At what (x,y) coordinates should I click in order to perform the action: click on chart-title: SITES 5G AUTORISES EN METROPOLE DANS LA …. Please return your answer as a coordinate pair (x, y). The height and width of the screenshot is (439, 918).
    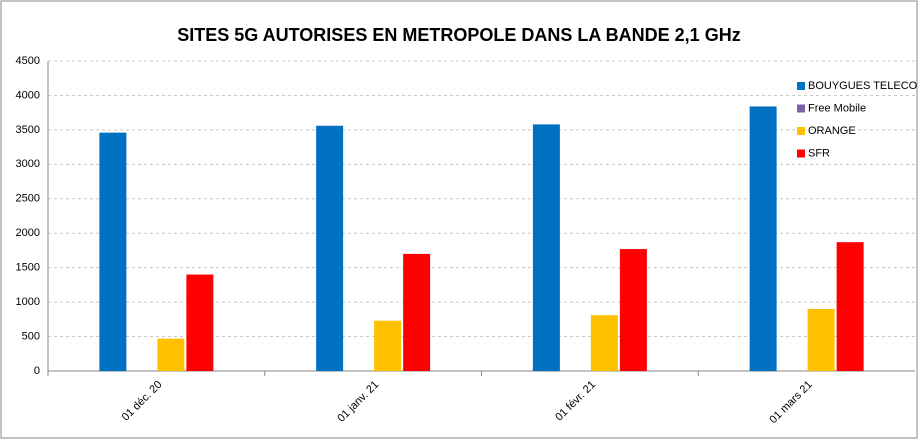
    Looking at the image, I should click on (458, 35).